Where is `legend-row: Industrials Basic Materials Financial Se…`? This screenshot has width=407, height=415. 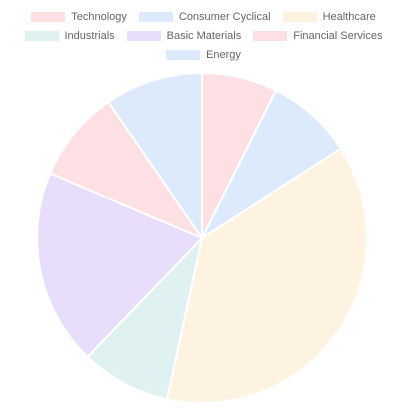
legend-row: Industrials Basic Materials Financial Se… is located at coordinates (203, 36).